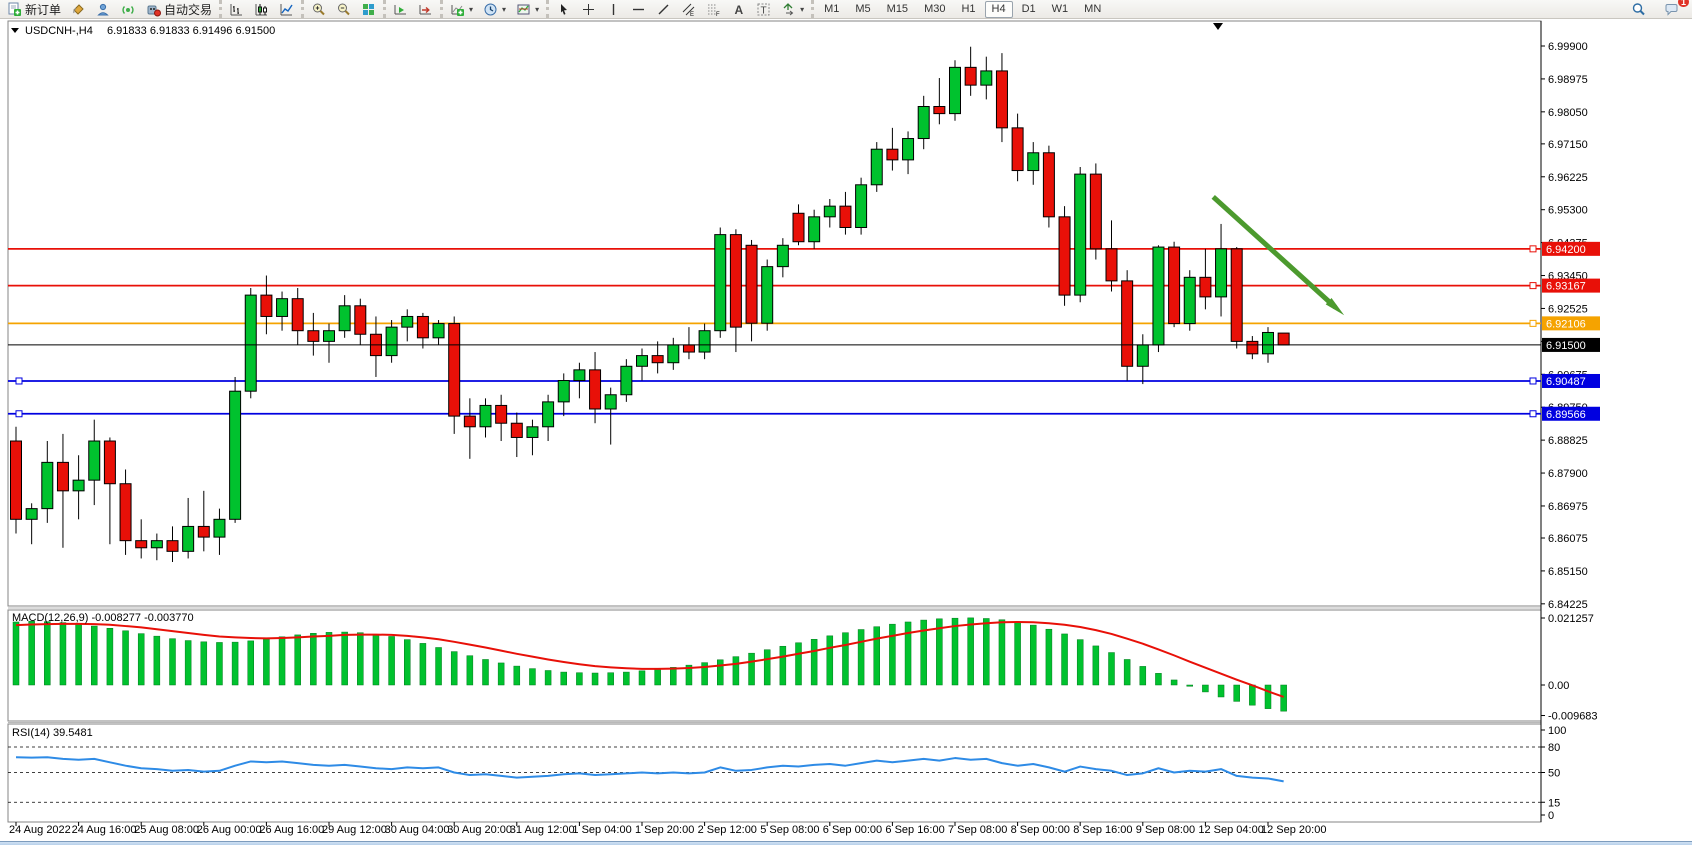 This screenshot has width=1692, height=845. What do you see at coordinates (713, 9) in the screenshot?
I see `fibonacci-button: F` at bounding box center [713, 9].